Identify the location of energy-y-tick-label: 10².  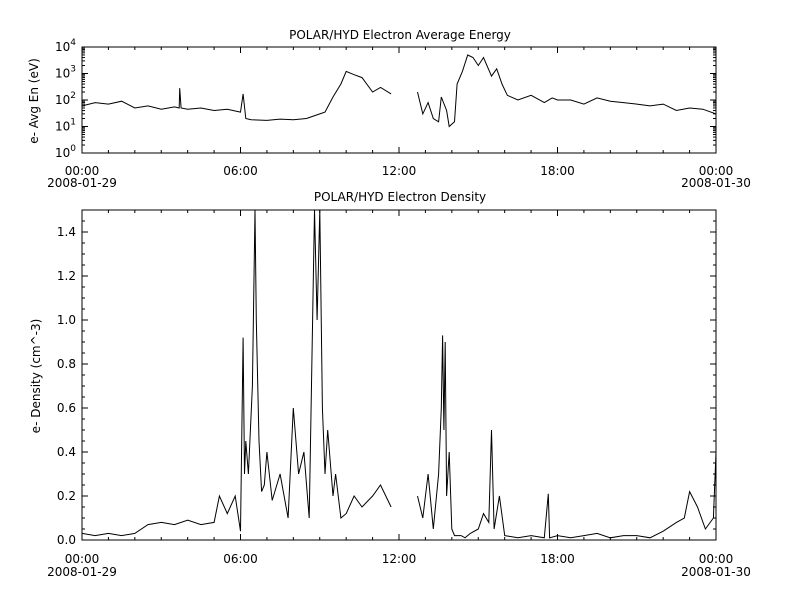
(65, 99).